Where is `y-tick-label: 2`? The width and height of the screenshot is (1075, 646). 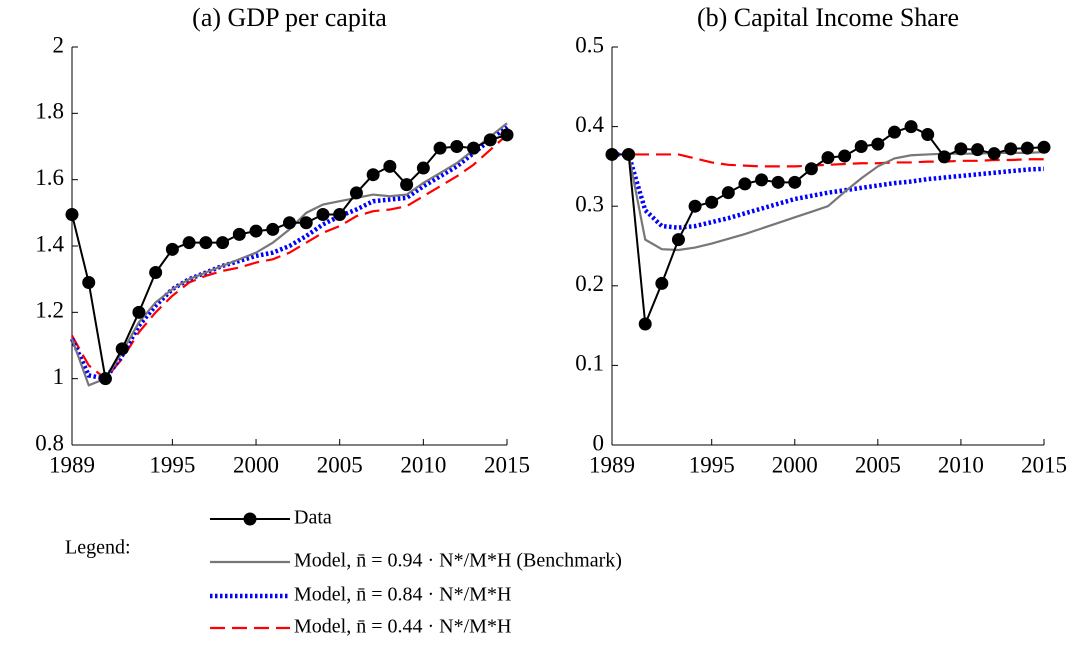
y-tick-label: 2 is located at coordinates (59, 44).